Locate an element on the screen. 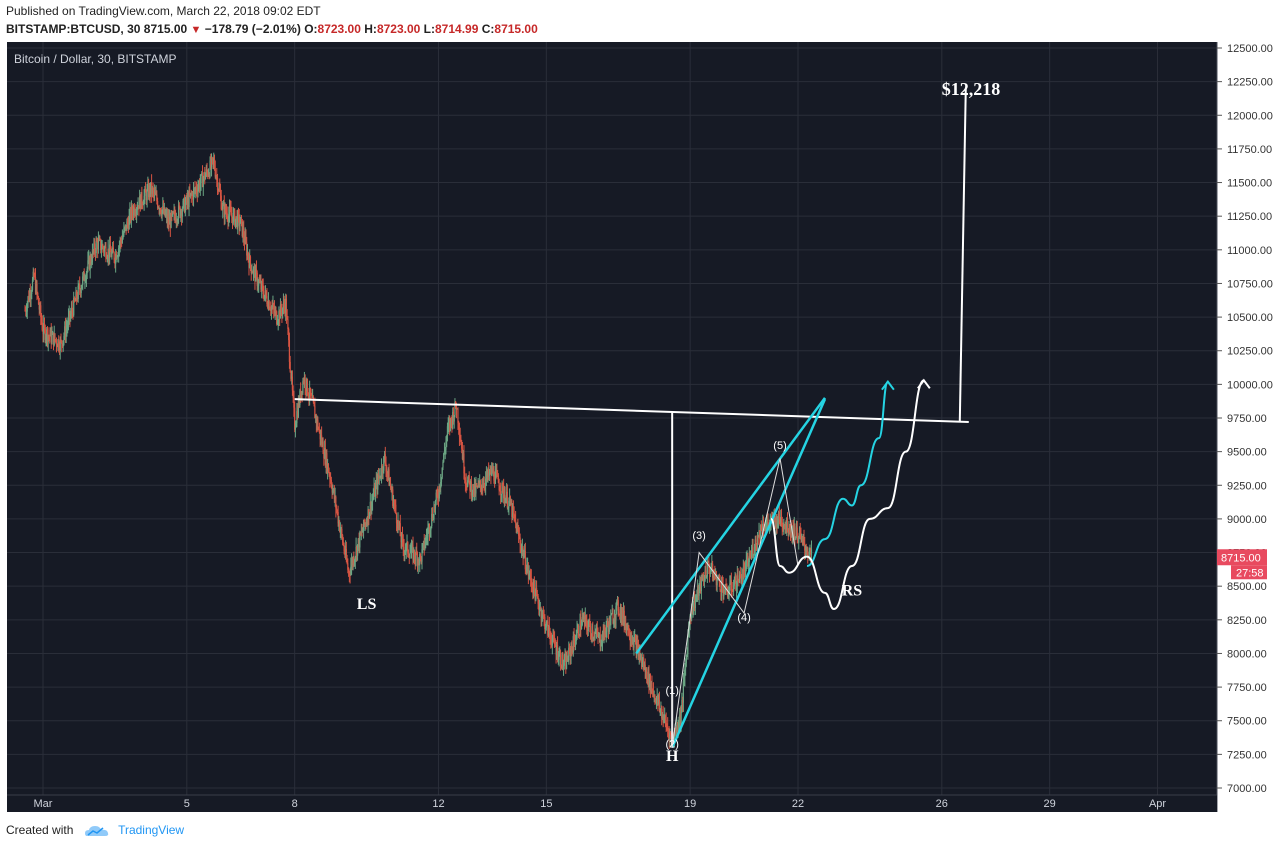 The image size is (1280, 848). time-tick-label: Mar is located at coordinates (43, 804).